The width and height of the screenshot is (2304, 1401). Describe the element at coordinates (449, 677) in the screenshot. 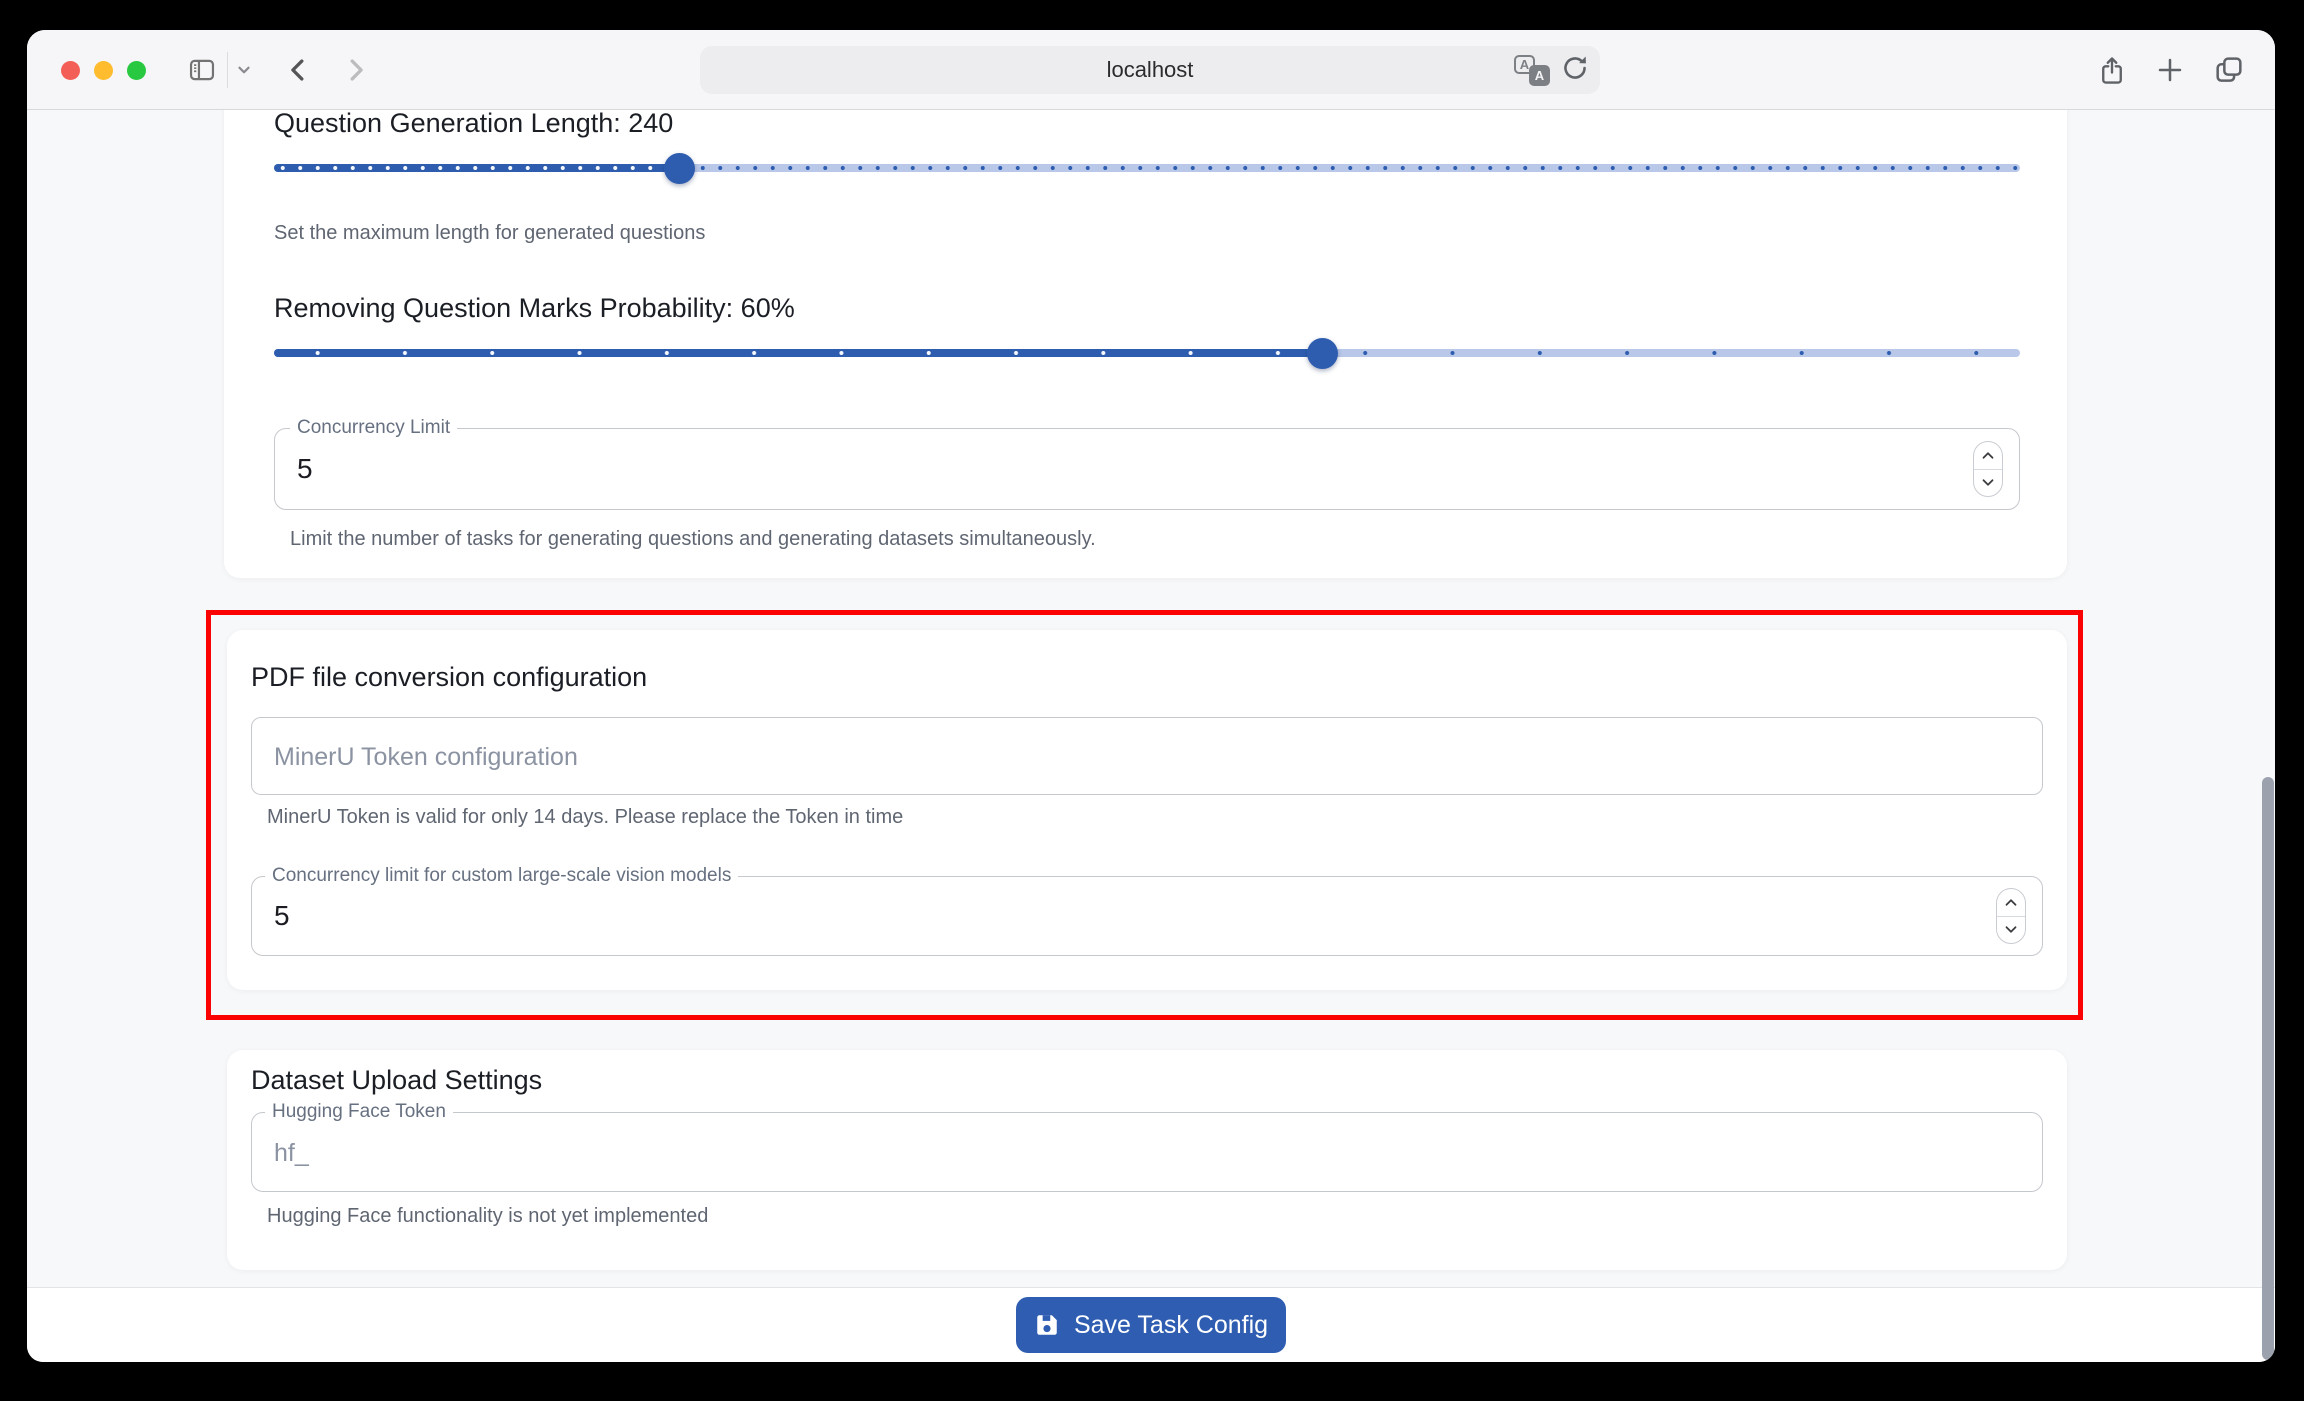

I see `pdf-section-title: PDF file conversion configuration` at that location.